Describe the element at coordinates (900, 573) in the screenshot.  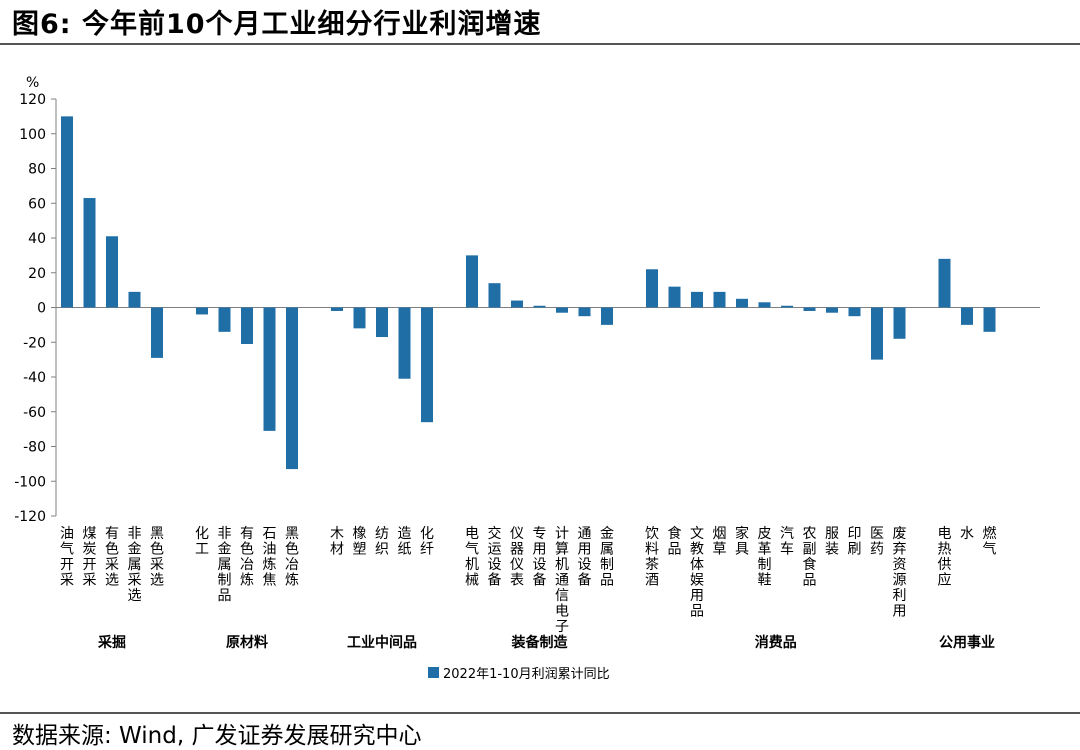
I see `category-label: 废弃资源利用` at that location.